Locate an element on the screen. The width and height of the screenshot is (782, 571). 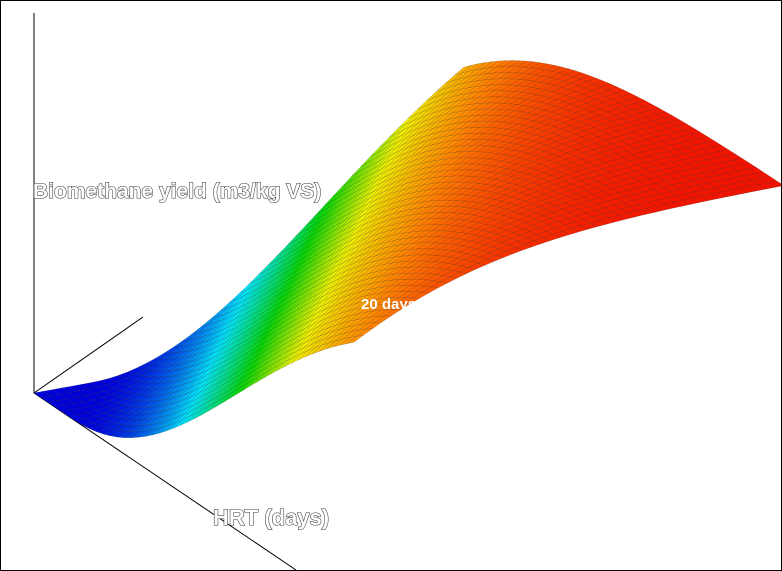
z-axis-label: Biomethane yield (m3/kg VS) is located at coordinates (177, 191).